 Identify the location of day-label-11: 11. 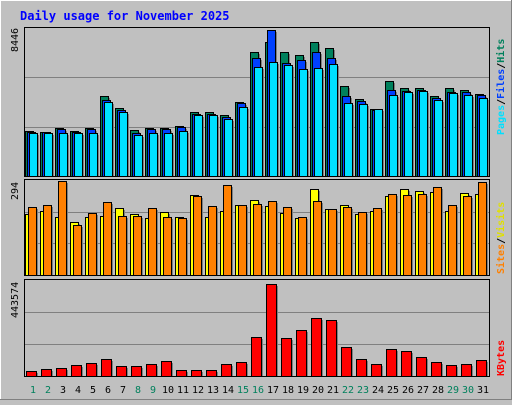
(183, 390).